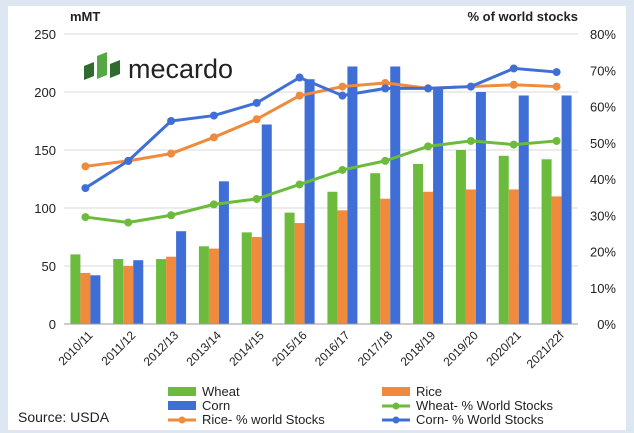 This screenshot has width=634, height=433. I want to click on legend-label: Wheat, so click(221, 391).